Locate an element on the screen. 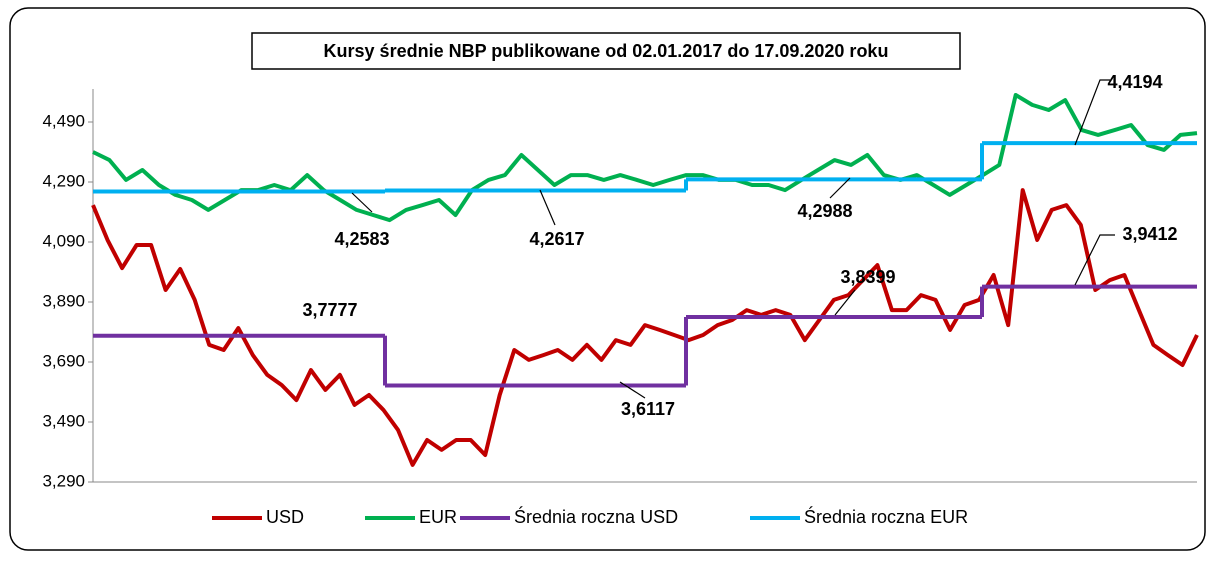  data-label: 4,4194 is located at coordinates (1134, 82).